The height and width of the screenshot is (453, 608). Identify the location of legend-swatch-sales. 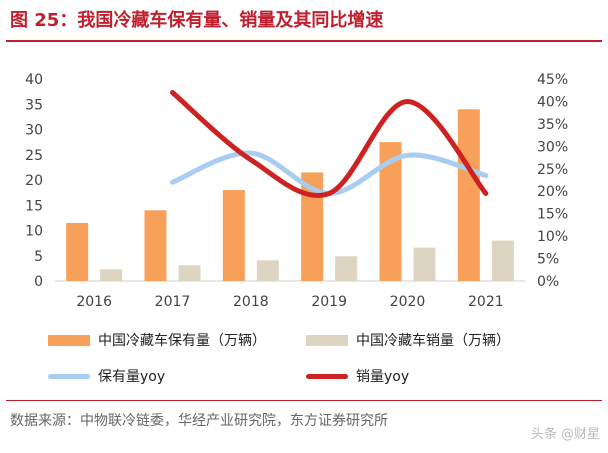
(327, 340).